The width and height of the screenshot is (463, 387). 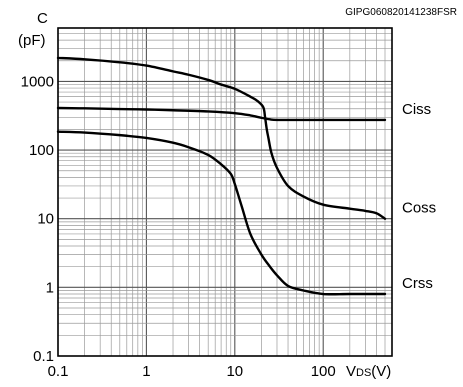 What do you see at coordinates (351, 371) in the screenshot?
I see `x-axis-label-main: V` at bounding box center [351, 371].